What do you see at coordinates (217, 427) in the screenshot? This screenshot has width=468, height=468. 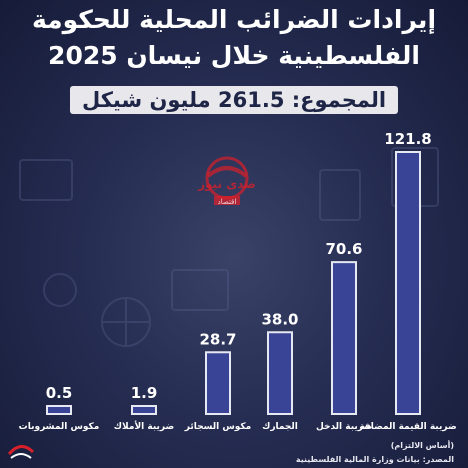 I see `category-label-3: مكوس السجائر` at bounding box center [217, 427].